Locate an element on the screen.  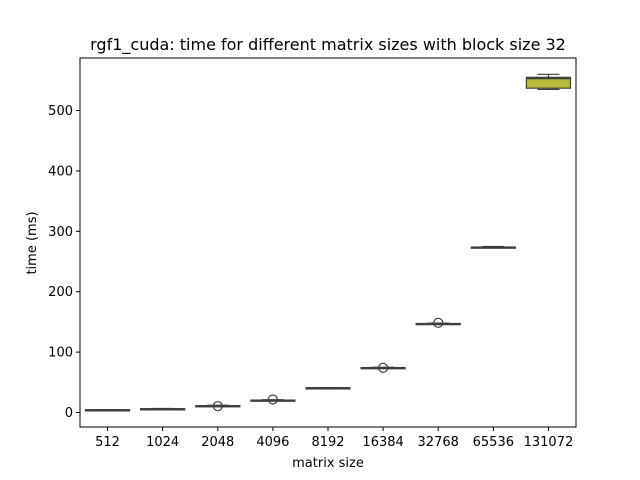
y-tick-label: 100 is located at coordinates (60, 353).